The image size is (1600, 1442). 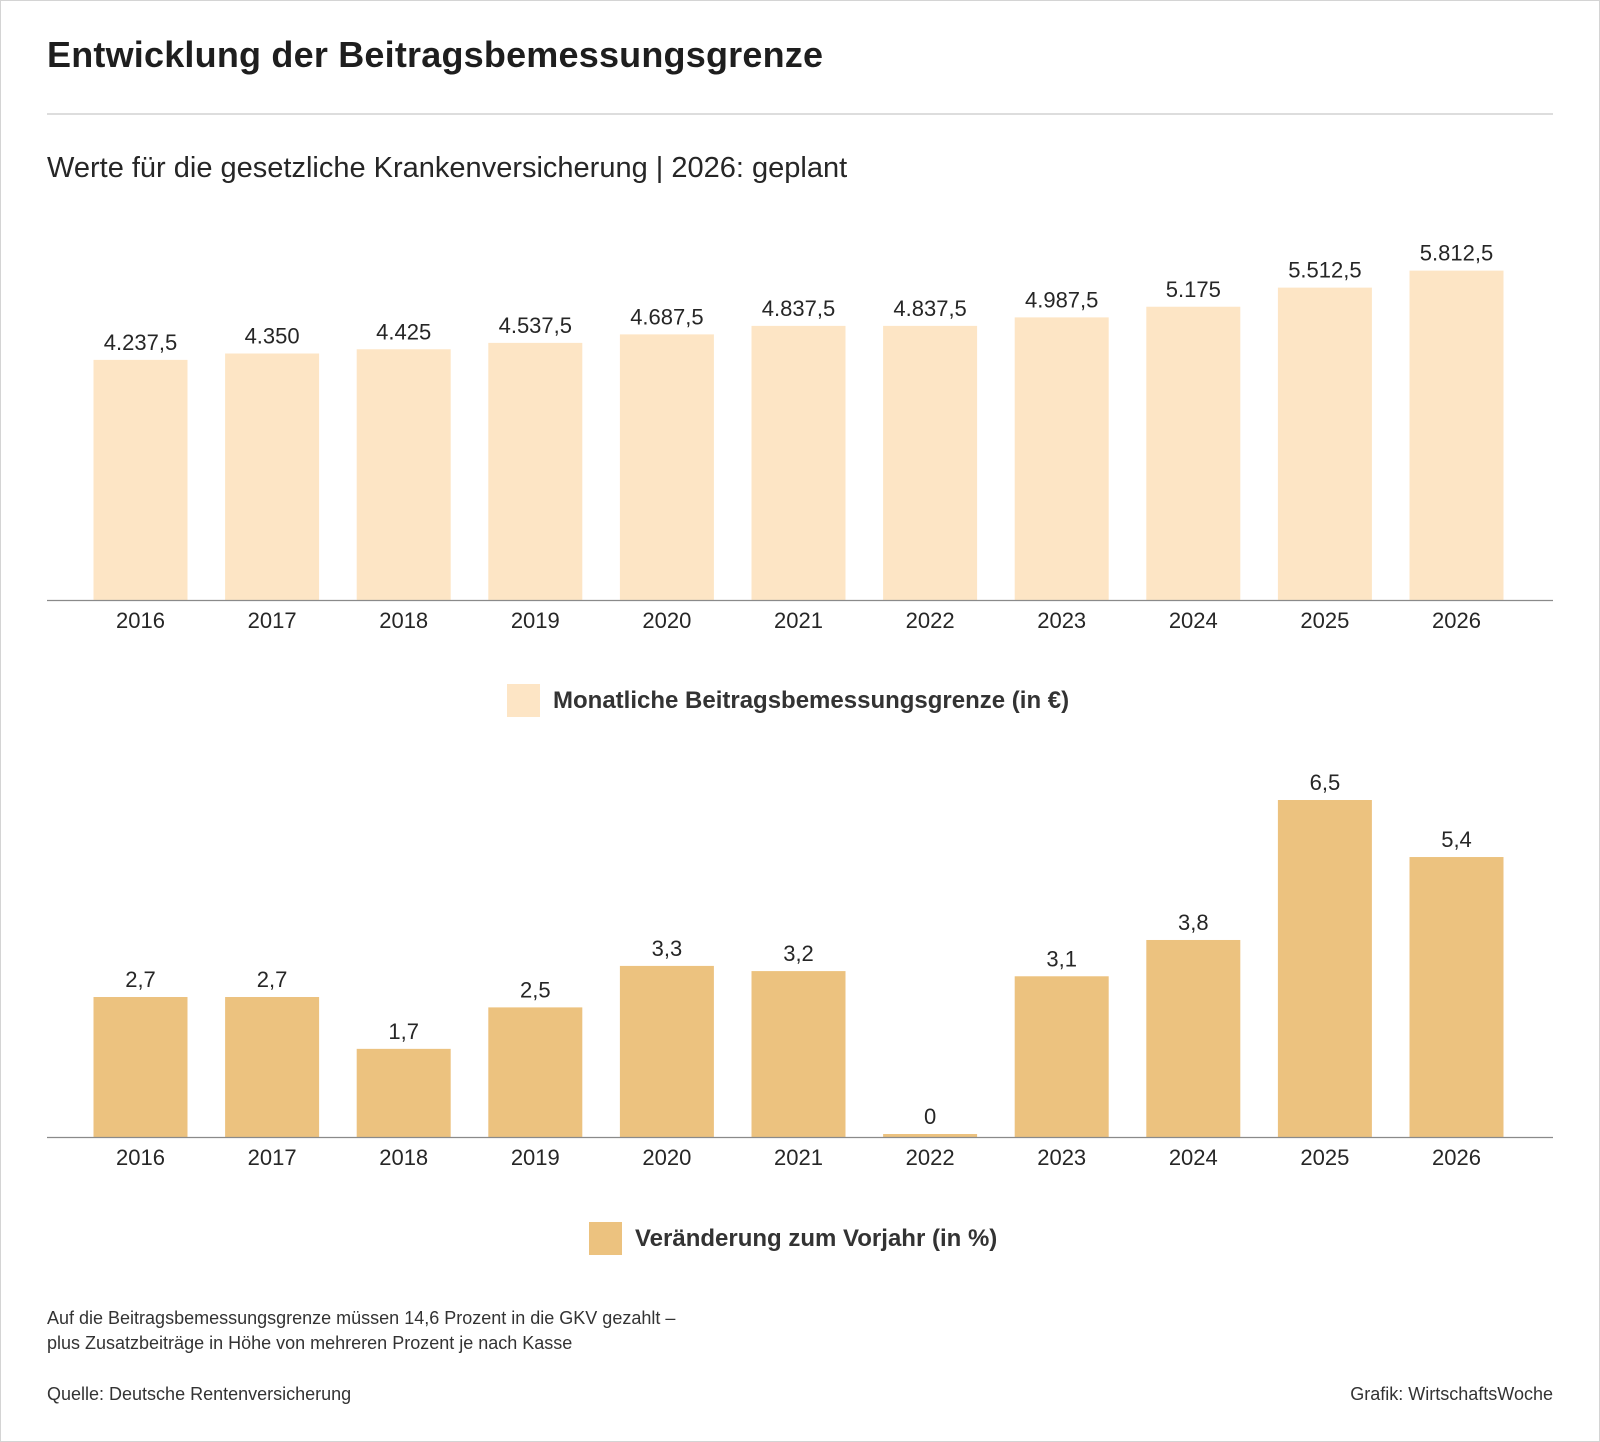 What do you see at coordinates (140, 1067) in the screenshot?
I see `bottom-bar-2016` at bounding box center [140, 1067].